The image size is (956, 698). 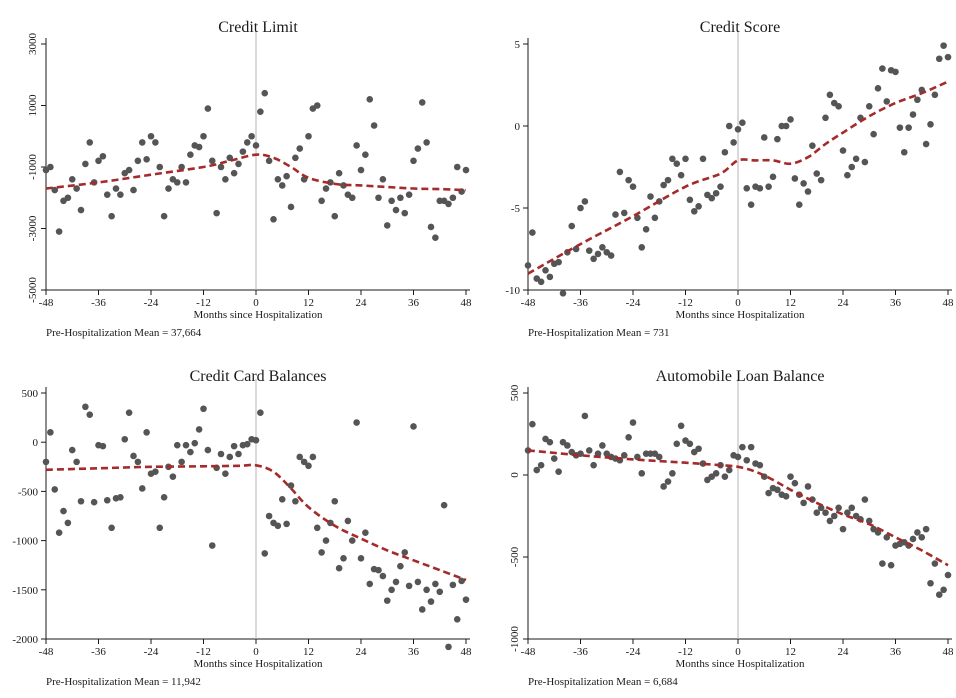 I want to click on x-tick-label: -36, so click(x=98, y=303).